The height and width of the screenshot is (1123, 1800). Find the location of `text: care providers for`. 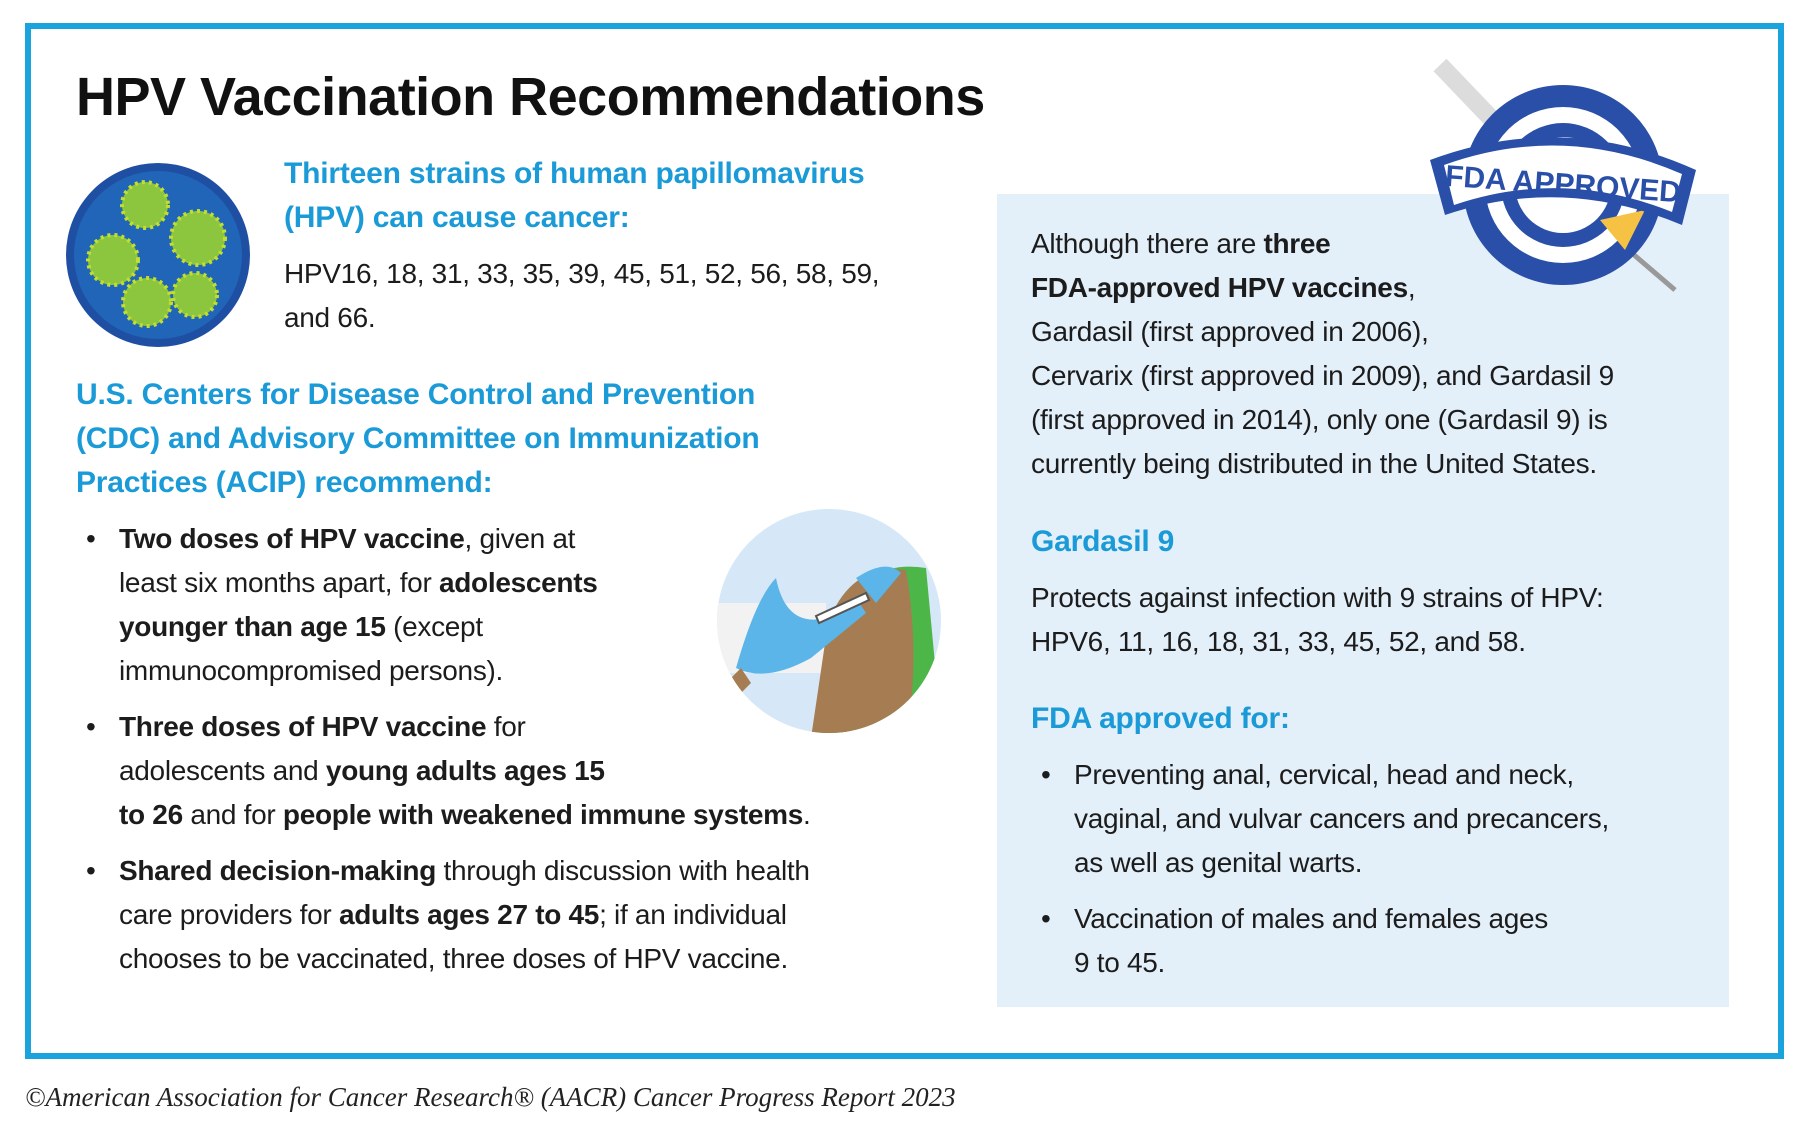

text: care providers for is located at coordinates (229, 914).